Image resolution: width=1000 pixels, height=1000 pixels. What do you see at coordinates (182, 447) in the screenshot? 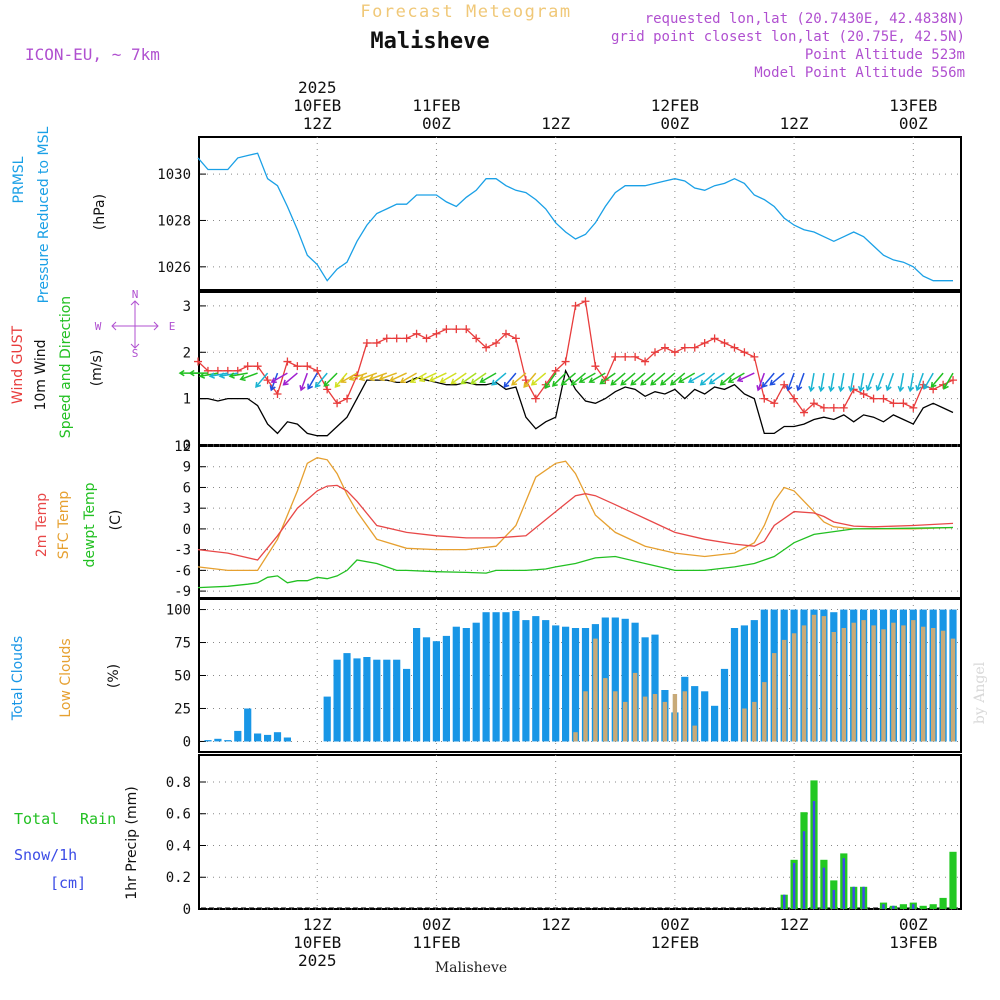
I see `y-tick-label: 12` at bounding box center [182, 447].